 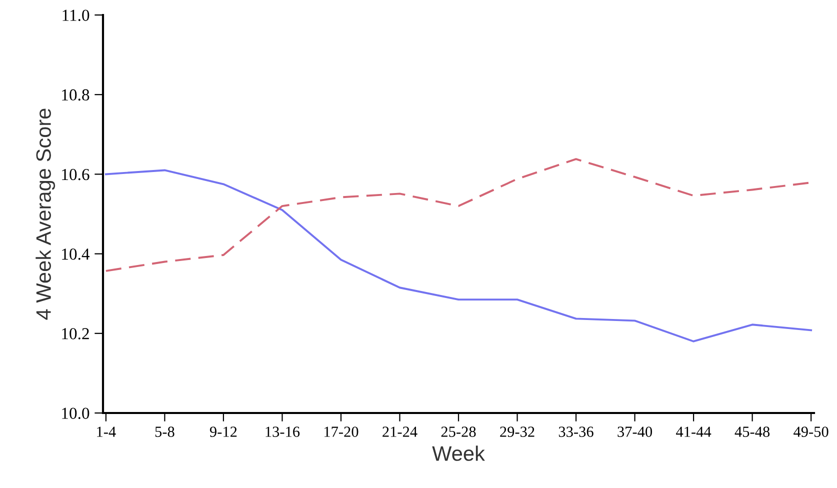 I want to click on y-tick-label: 10.2, so click(x=75, y=334).